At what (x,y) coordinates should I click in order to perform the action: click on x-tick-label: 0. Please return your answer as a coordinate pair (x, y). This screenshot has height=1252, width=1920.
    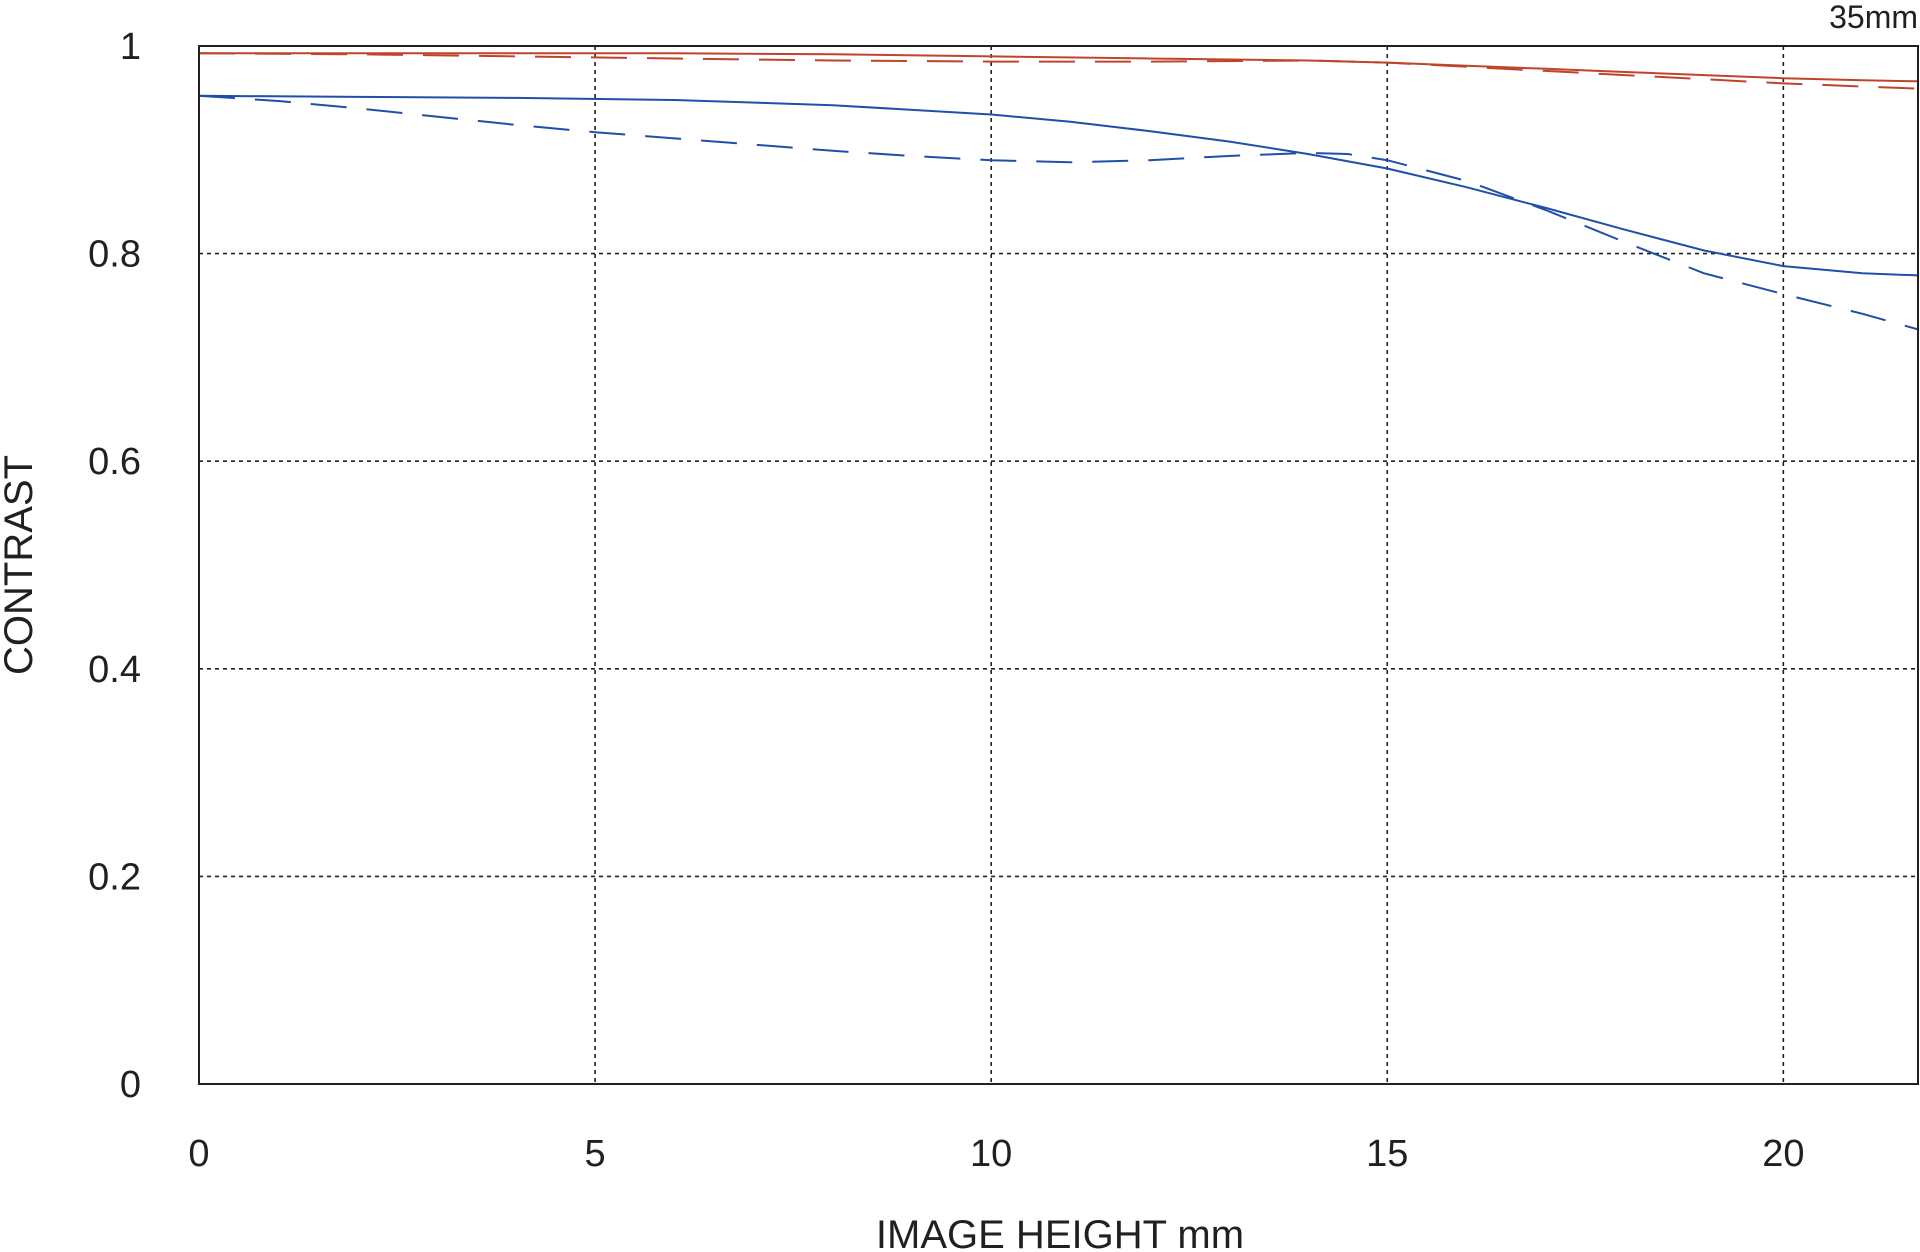
    Looking at the image, I should click on (198, 1154).